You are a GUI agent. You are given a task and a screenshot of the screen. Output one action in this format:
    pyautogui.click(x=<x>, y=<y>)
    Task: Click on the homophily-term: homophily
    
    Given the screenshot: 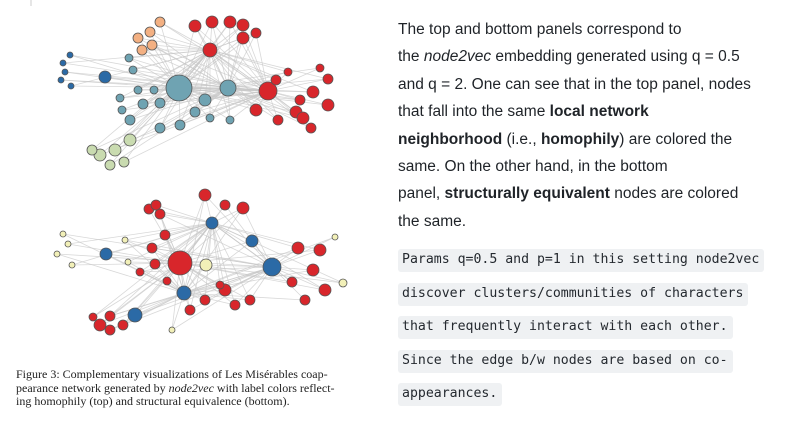 What is the action you would take?
    pyautogui.click(x=580, y=139)
    